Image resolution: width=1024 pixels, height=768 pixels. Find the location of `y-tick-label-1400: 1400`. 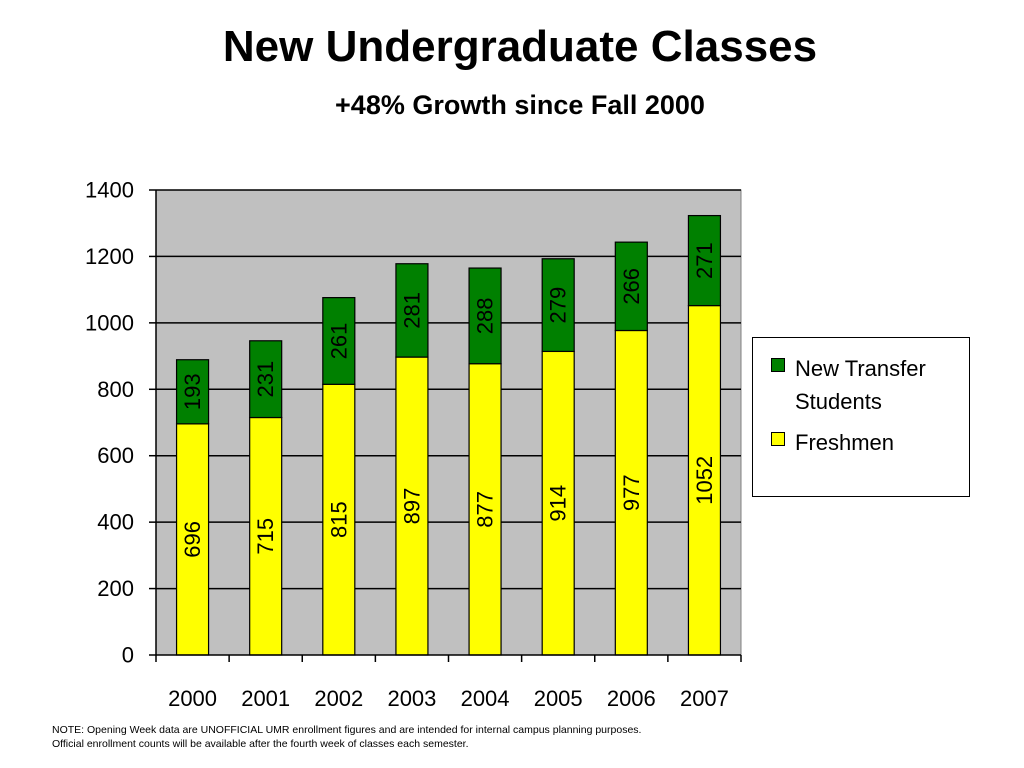

y-tick-label-1400: 1400 is located at coordinates (109, 190).